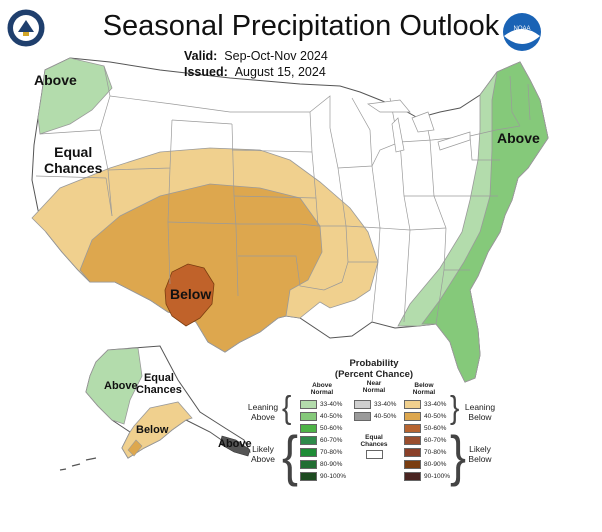 This screenshot has width=602, height=532. Describe the element at coordinates (75, 96) in the screenshot. I see `above-nw-region` at that location.